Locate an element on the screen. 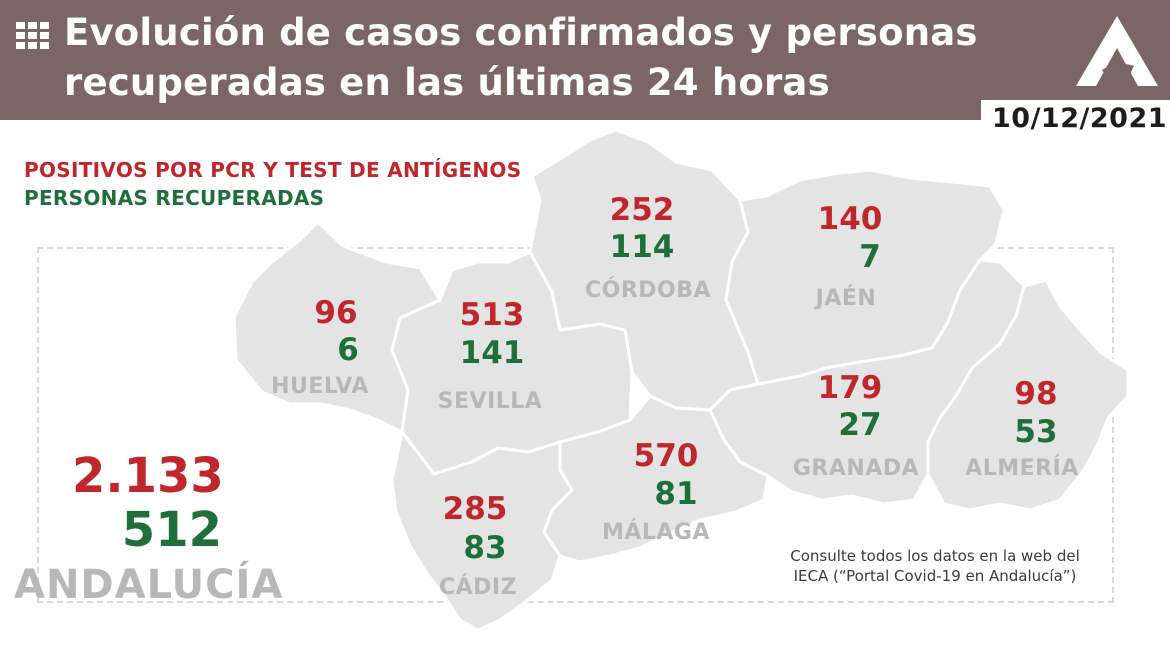 The image size is (1170, 657). cadiz-positives: 285 is located at coordinates (475, 509).